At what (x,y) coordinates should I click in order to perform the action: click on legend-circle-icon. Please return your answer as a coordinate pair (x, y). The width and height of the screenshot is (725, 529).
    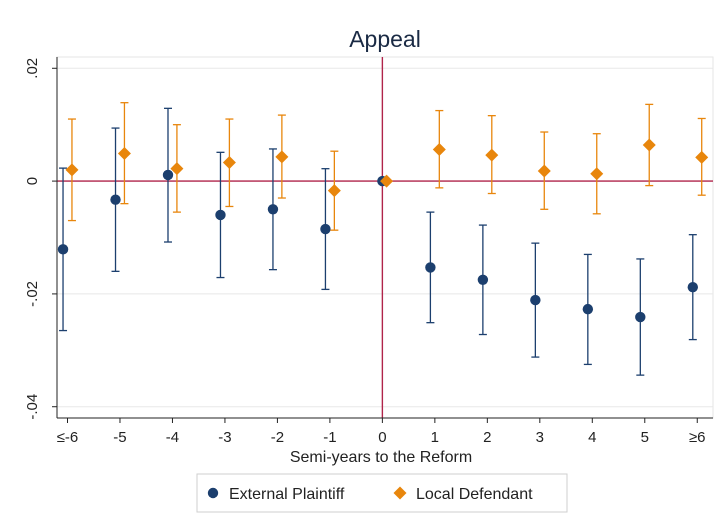
    Looking at the image, I should click on (213, 493).